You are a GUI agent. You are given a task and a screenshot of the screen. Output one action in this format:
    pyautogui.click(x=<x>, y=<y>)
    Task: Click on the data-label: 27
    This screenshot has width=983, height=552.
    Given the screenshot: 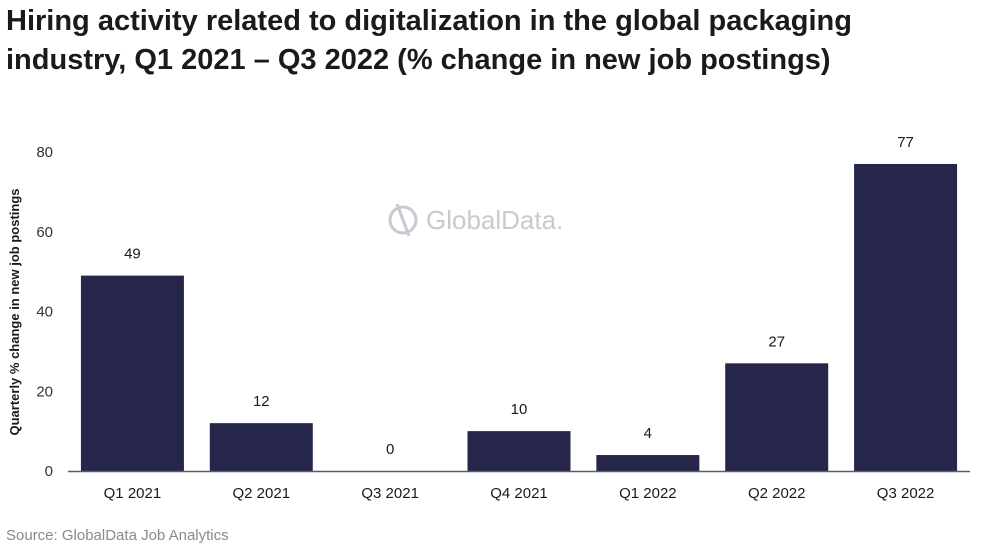 What is the action you would take?
    pyautogui.click(x=776, y=341)
    